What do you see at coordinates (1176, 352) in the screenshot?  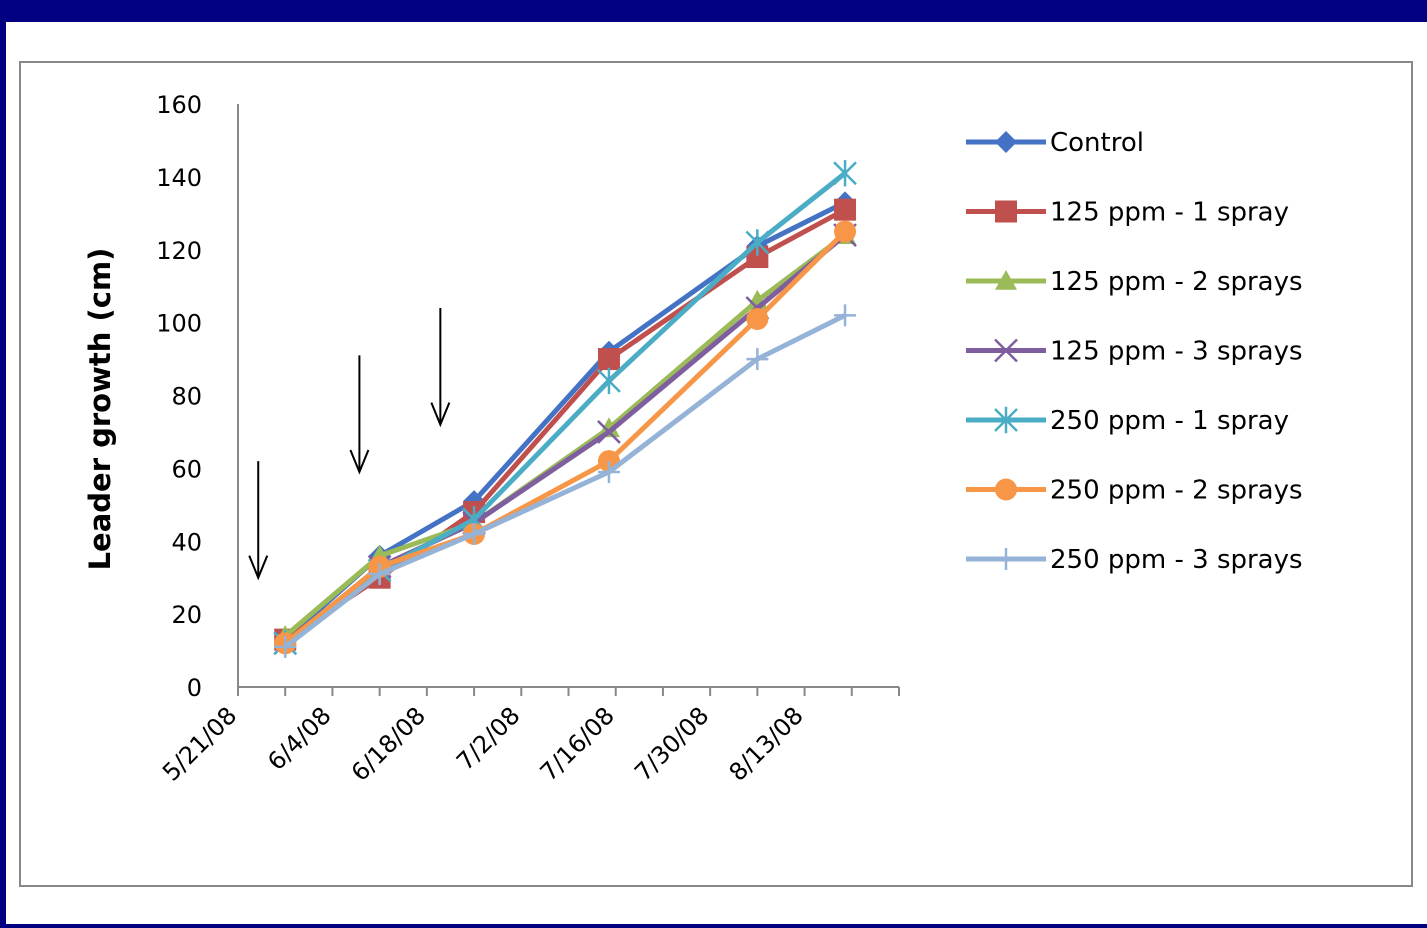 I see `legend-label: 125 ppm - 3 sprays` at bounding box center [1176, 352].